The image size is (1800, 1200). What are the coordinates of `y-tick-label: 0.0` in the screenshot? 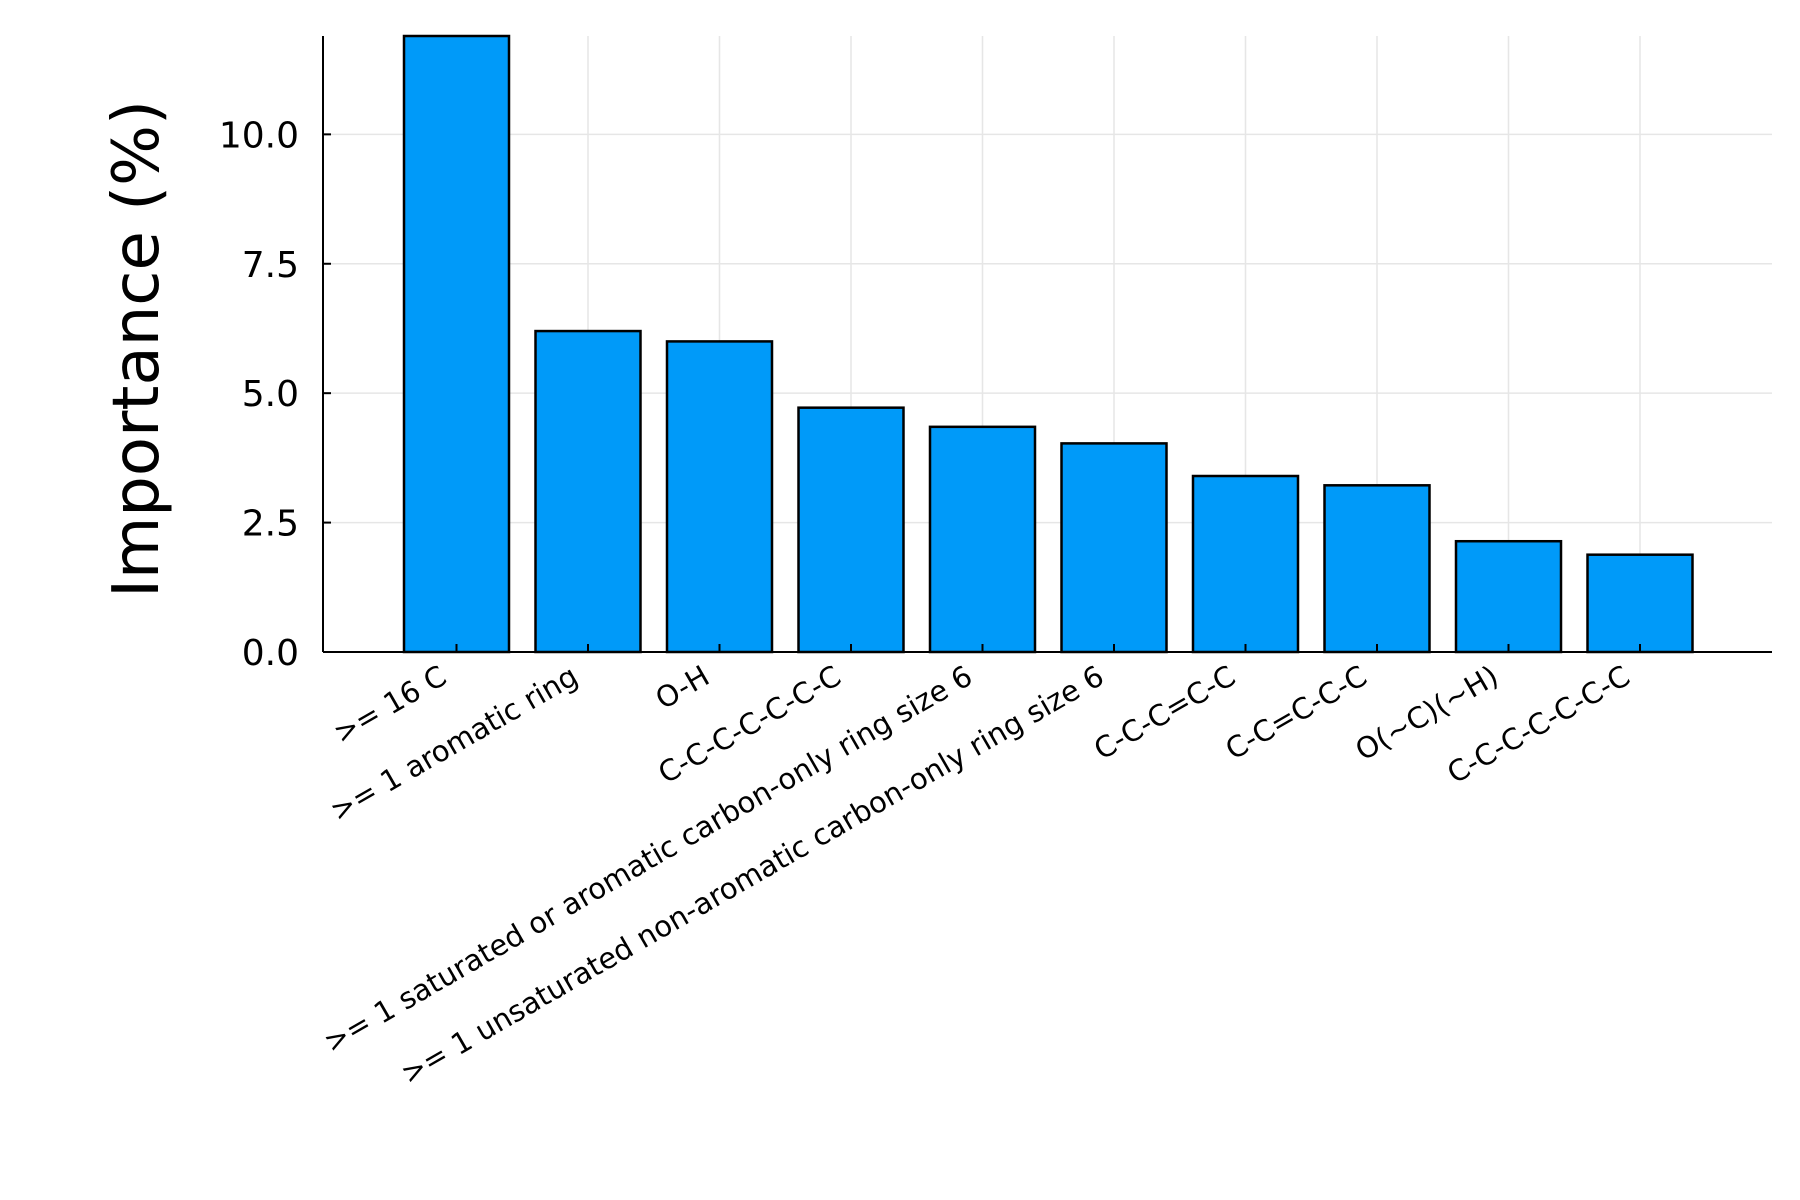 It's located at (270, 653).